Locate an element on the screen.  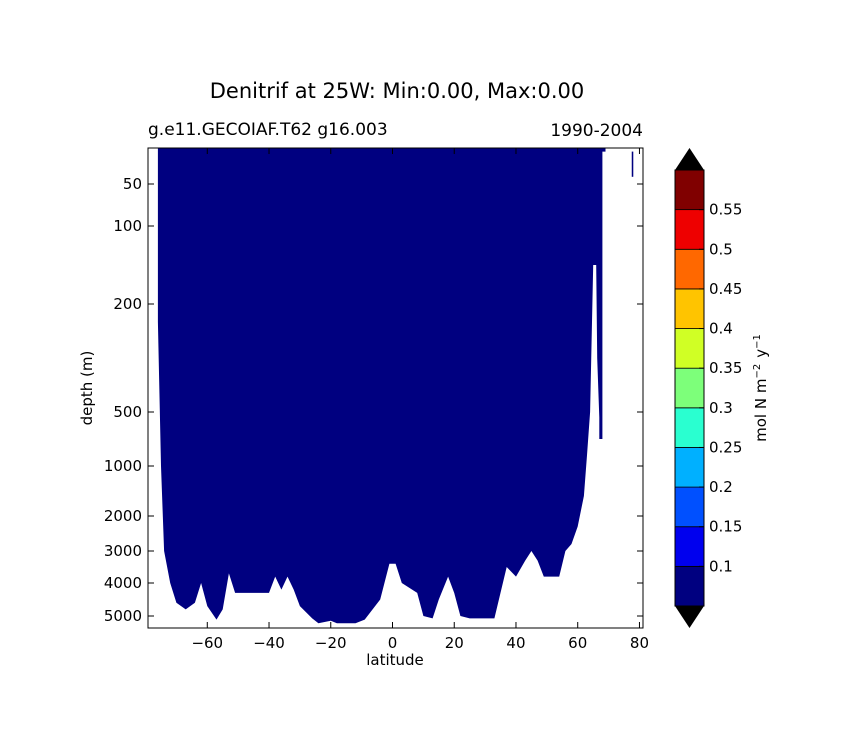
y-tick-label: 4000 is located at coordinates (123, 583).